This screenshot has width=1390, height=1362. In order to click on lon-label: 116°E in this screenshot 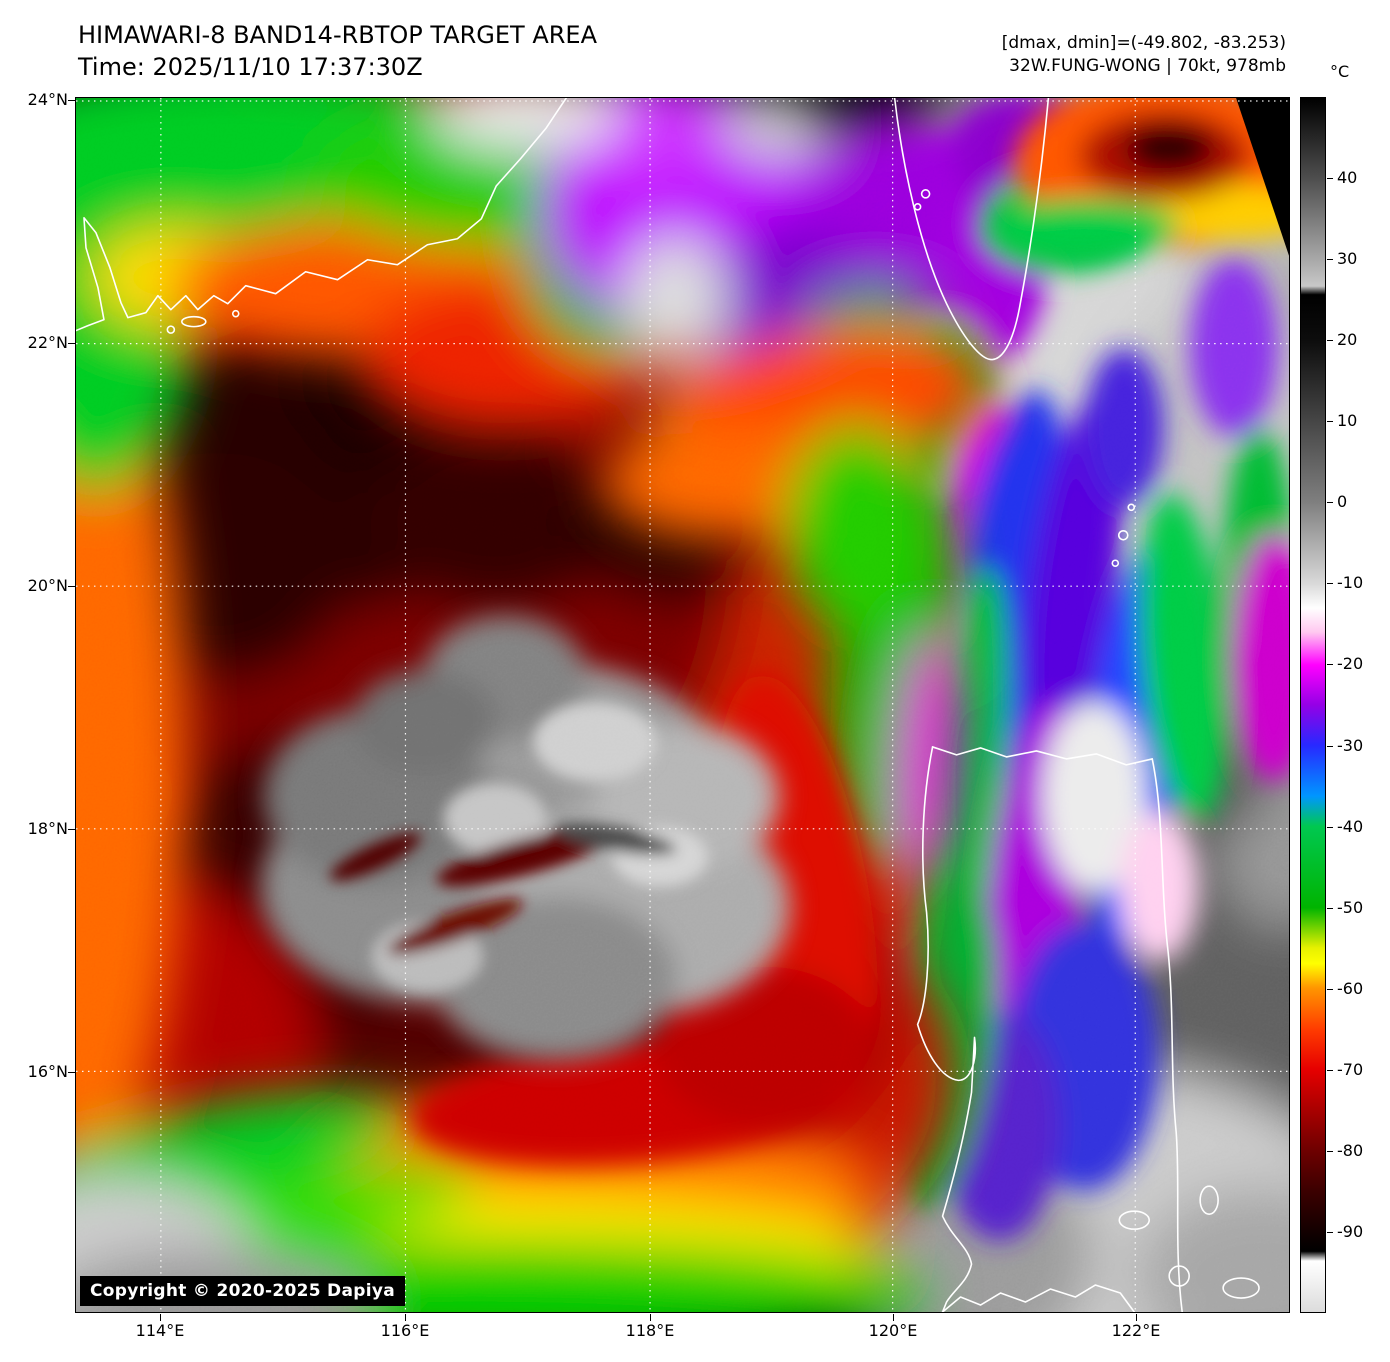, I will do `click(405, 1330)`.